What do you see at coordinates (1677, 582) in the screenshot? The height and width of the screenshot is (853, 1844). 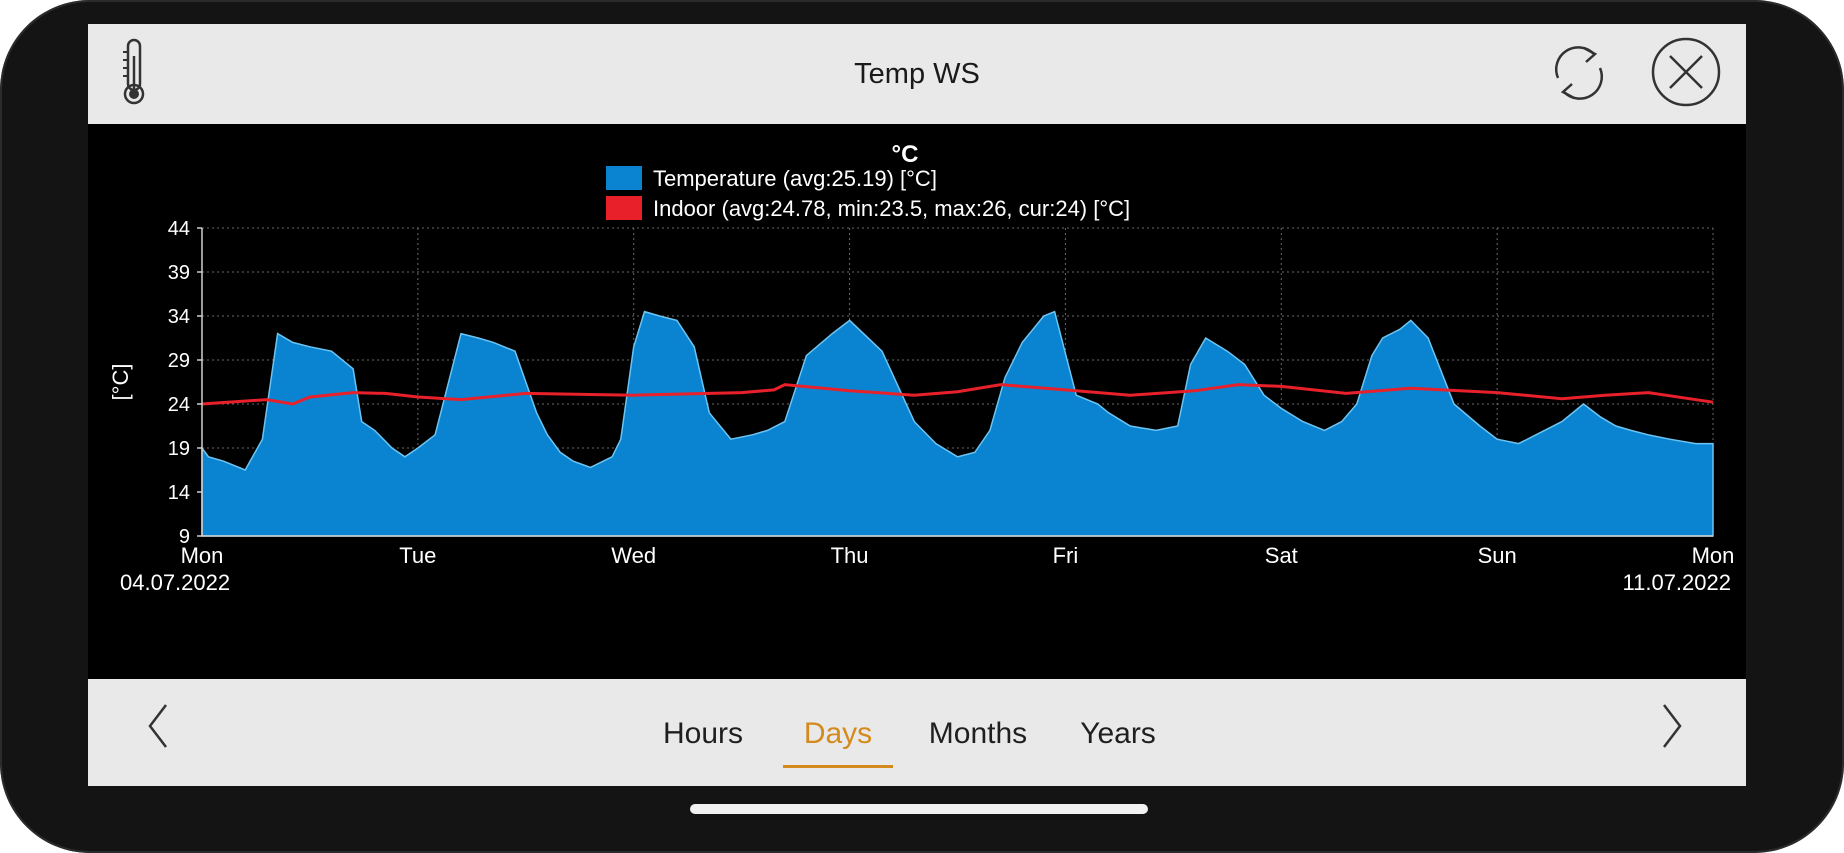 I see `x-tick-date-label: 11.07.2022` at bounding box center [1677, 582].